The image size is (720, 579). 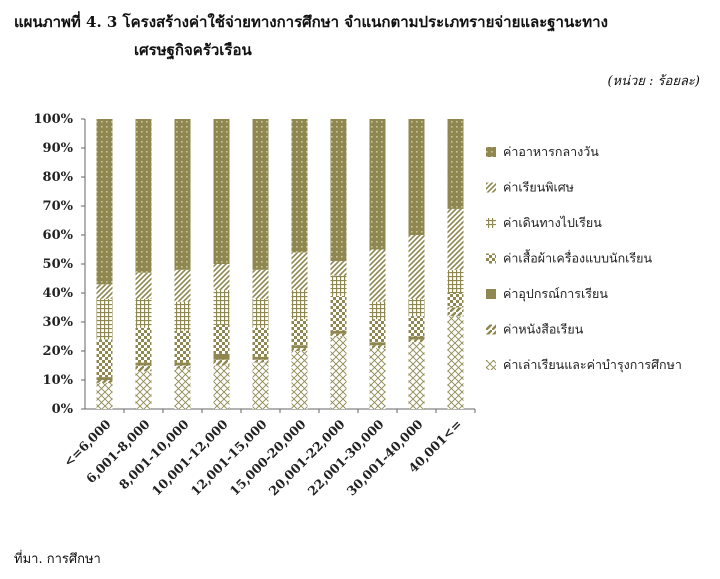 I want to click on unit-label: (หน่วย : ร้อยละ), so click(x=653, y=81).